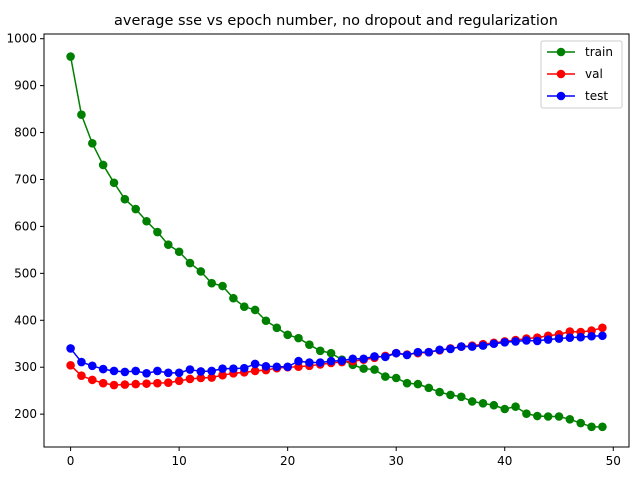  Describe the element at coordinates (577, 96) in the screenshot. I see `legend-item-test: test` at that location.